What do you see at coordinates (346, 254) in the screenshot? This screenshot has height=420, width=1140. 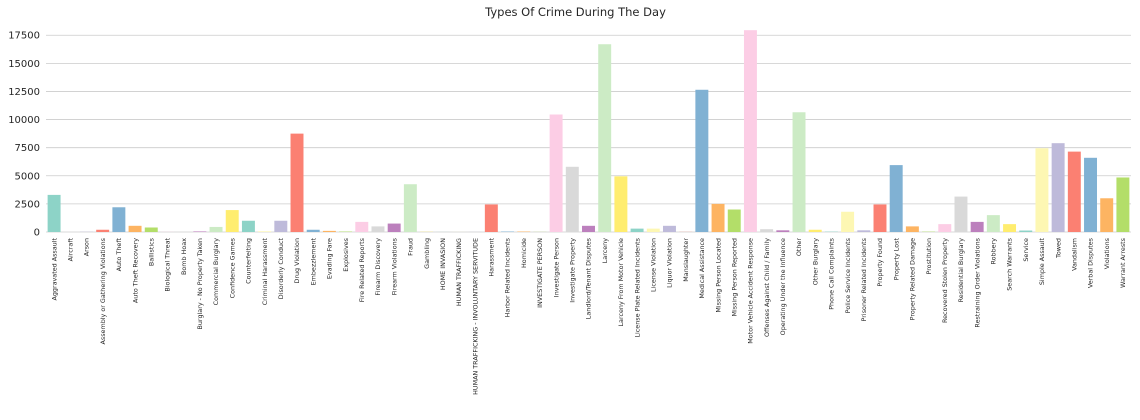 I see `x-tick-label: Explosives` at bounding box center [346, 254].